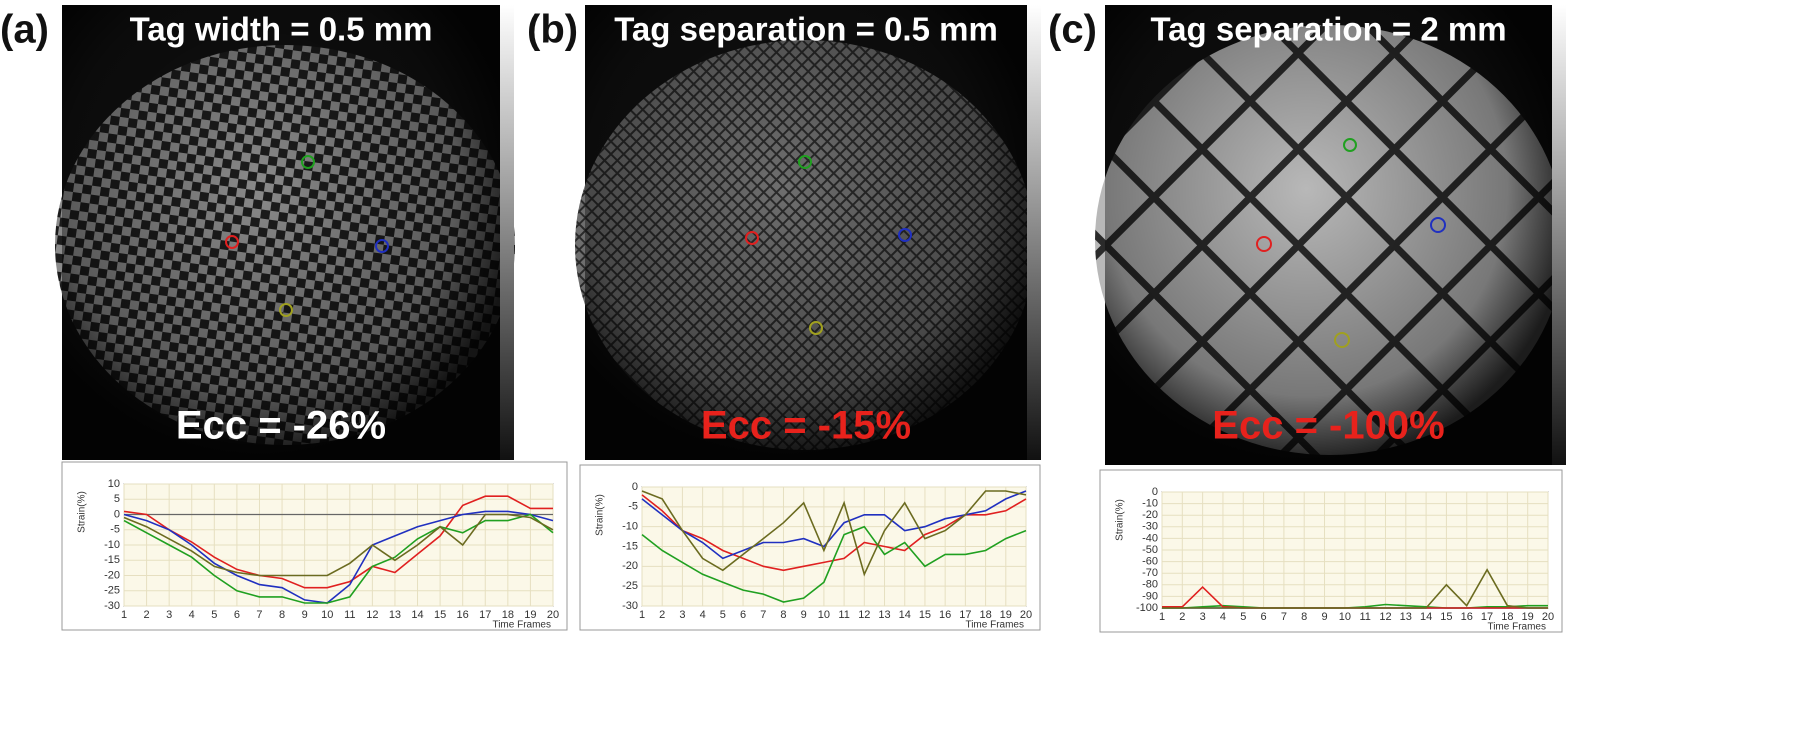 Image resolution: width=1800 pixels, height=730 pixels. I want to click on panel-label: (c), so click(1072, 30).